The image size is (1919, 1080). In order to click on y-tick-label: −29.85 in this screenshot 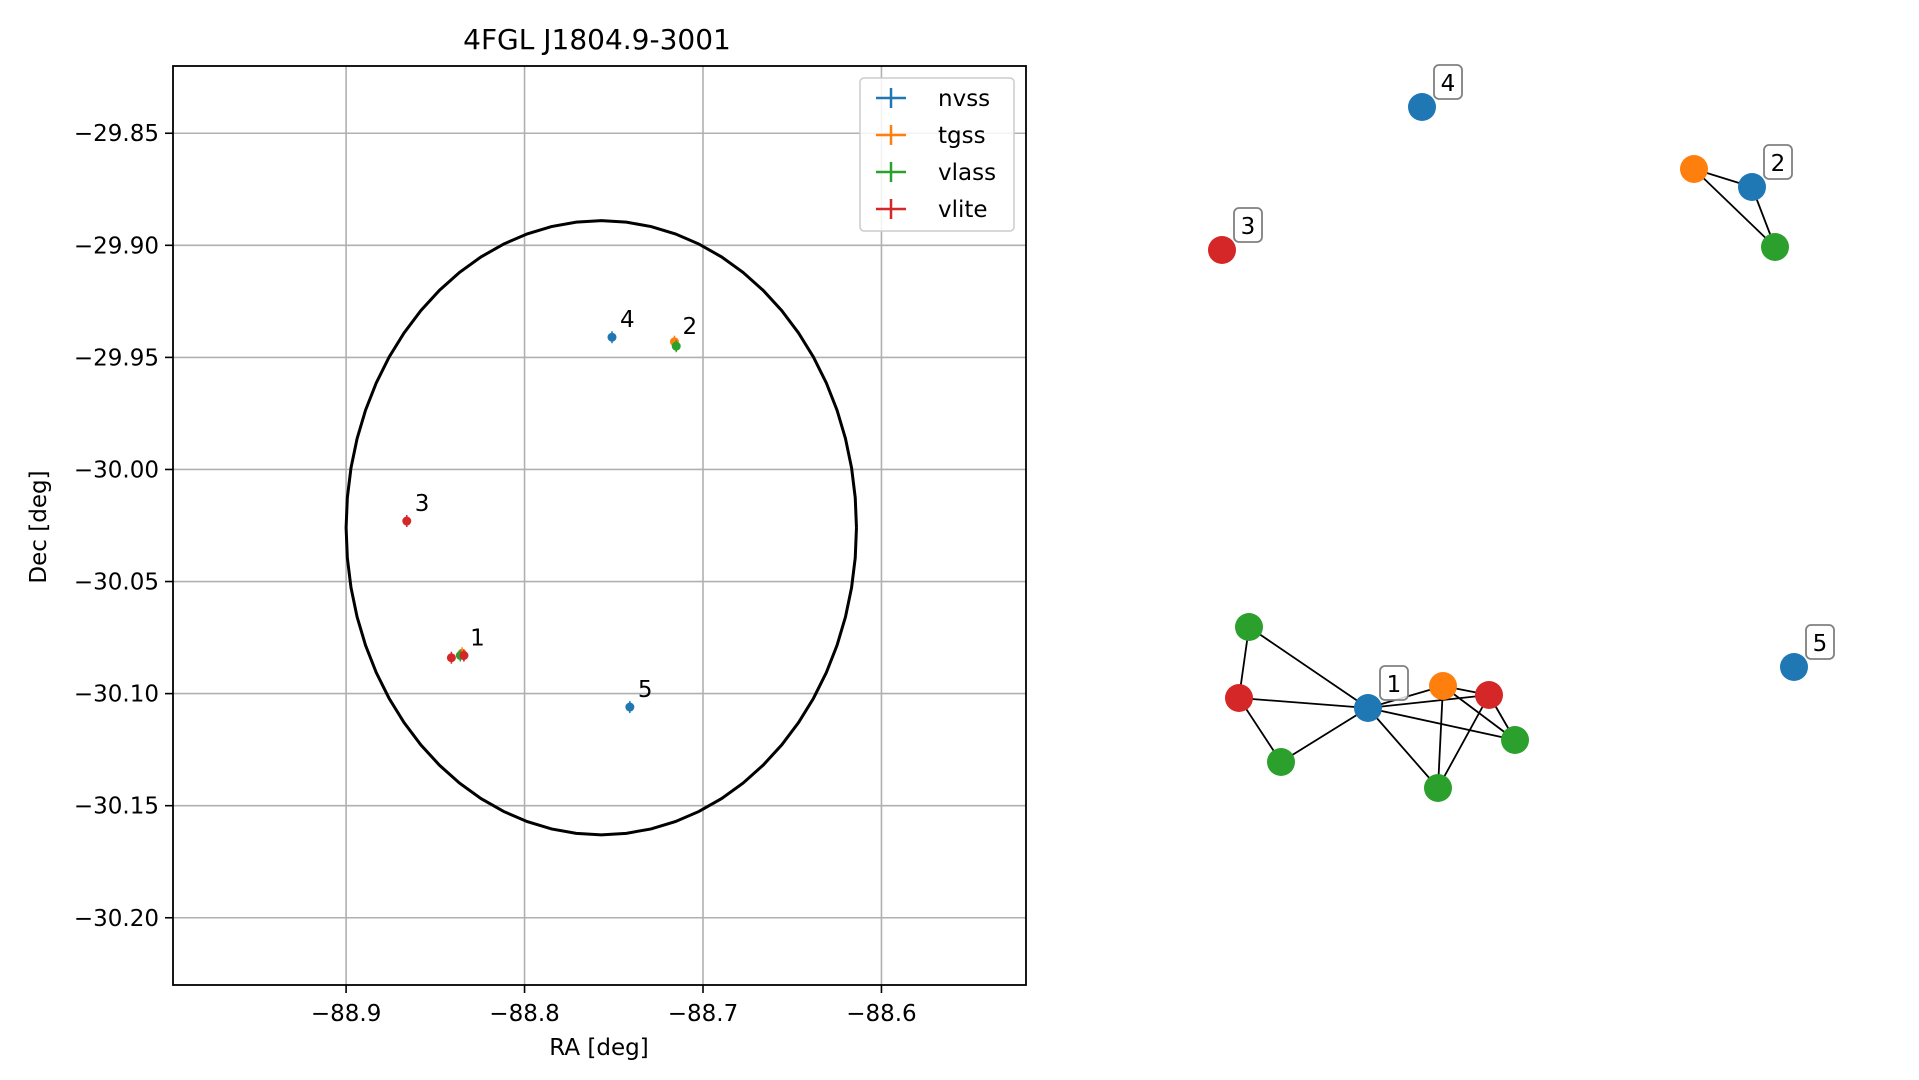, I will do `click(116, 134)`.